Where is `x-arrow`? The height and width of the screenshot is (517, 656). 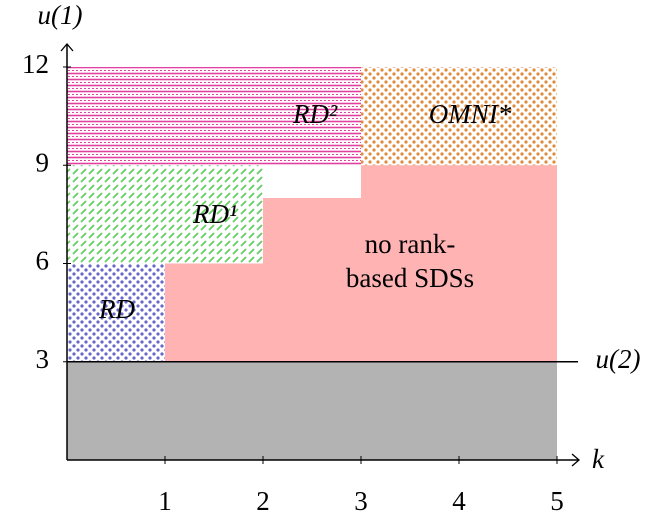 x-arrow is located at coordinates (575, 460).